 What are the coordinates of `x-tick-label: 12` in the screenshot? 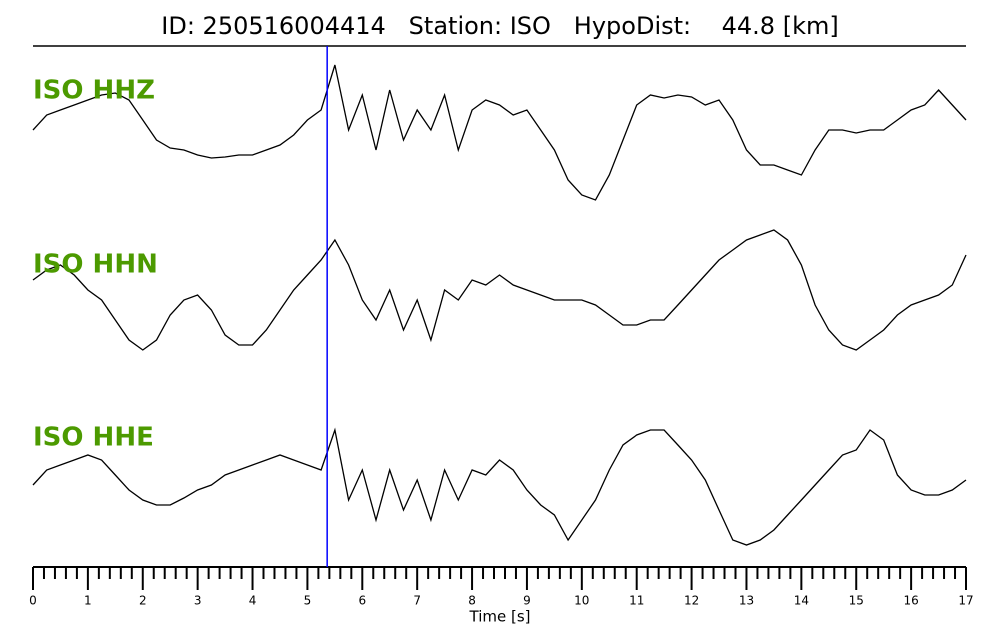 It's located at (691, 601).